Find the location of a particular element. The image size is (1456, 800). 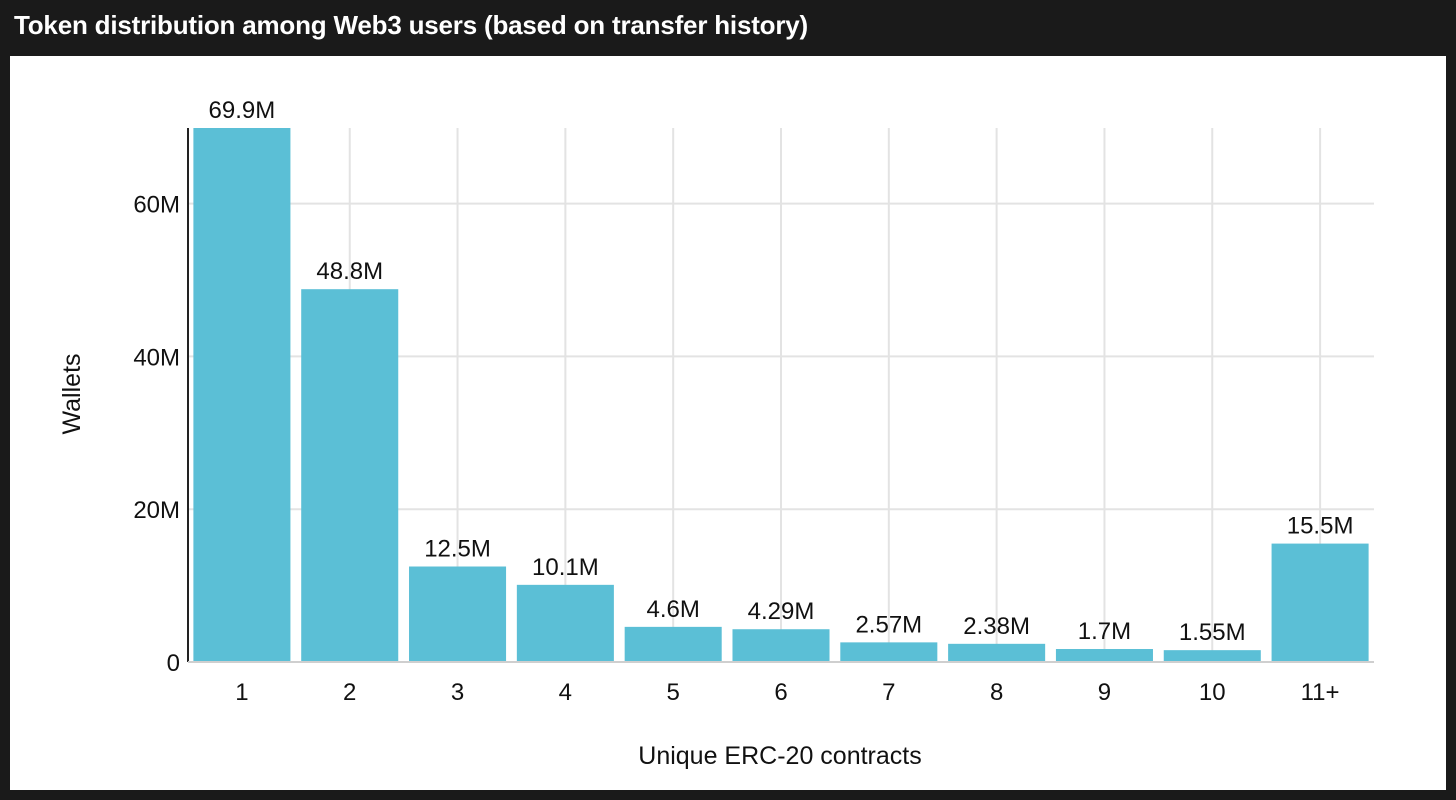

data-label: 2.38M is located at coordinates (996, 626).